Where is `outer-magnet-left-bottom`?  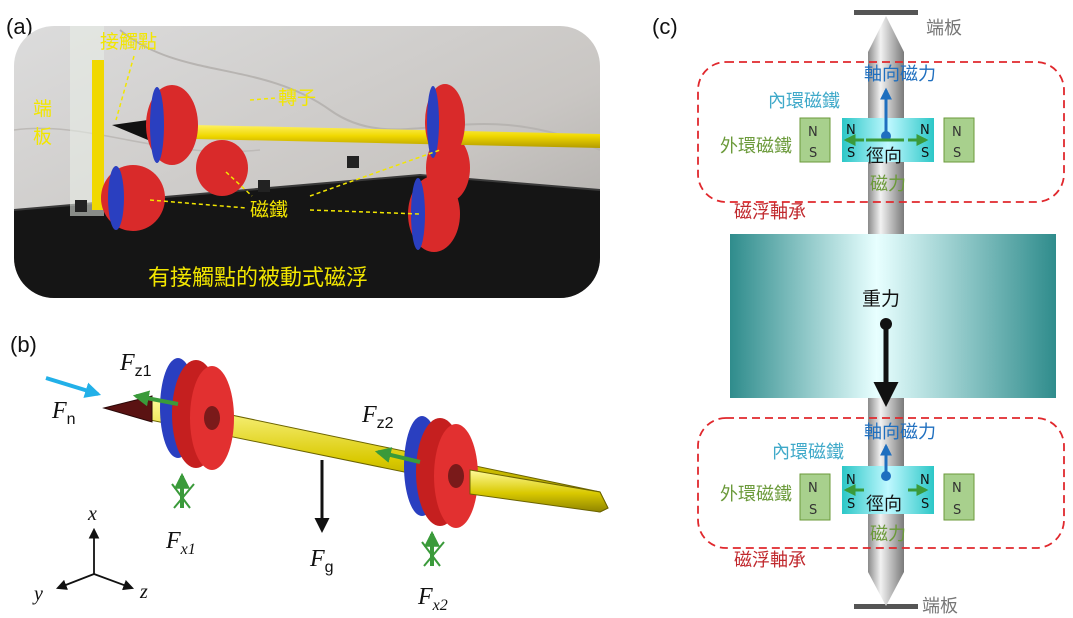 outer-magnet-left-bottom is located at coordinates (815, 497).